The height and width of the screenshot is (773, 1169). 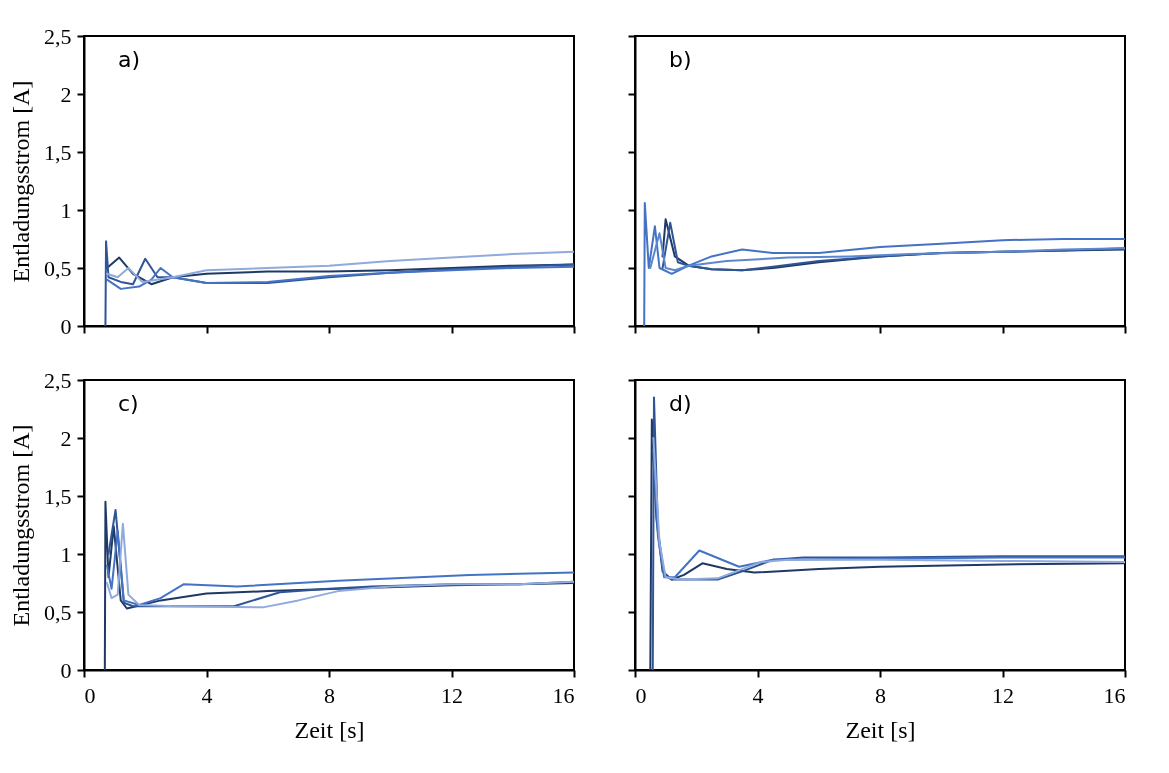 What do you see at coordinates (680, 403) in the screenshot?
I see `annotation: d)` at bounding box center [680, 403].